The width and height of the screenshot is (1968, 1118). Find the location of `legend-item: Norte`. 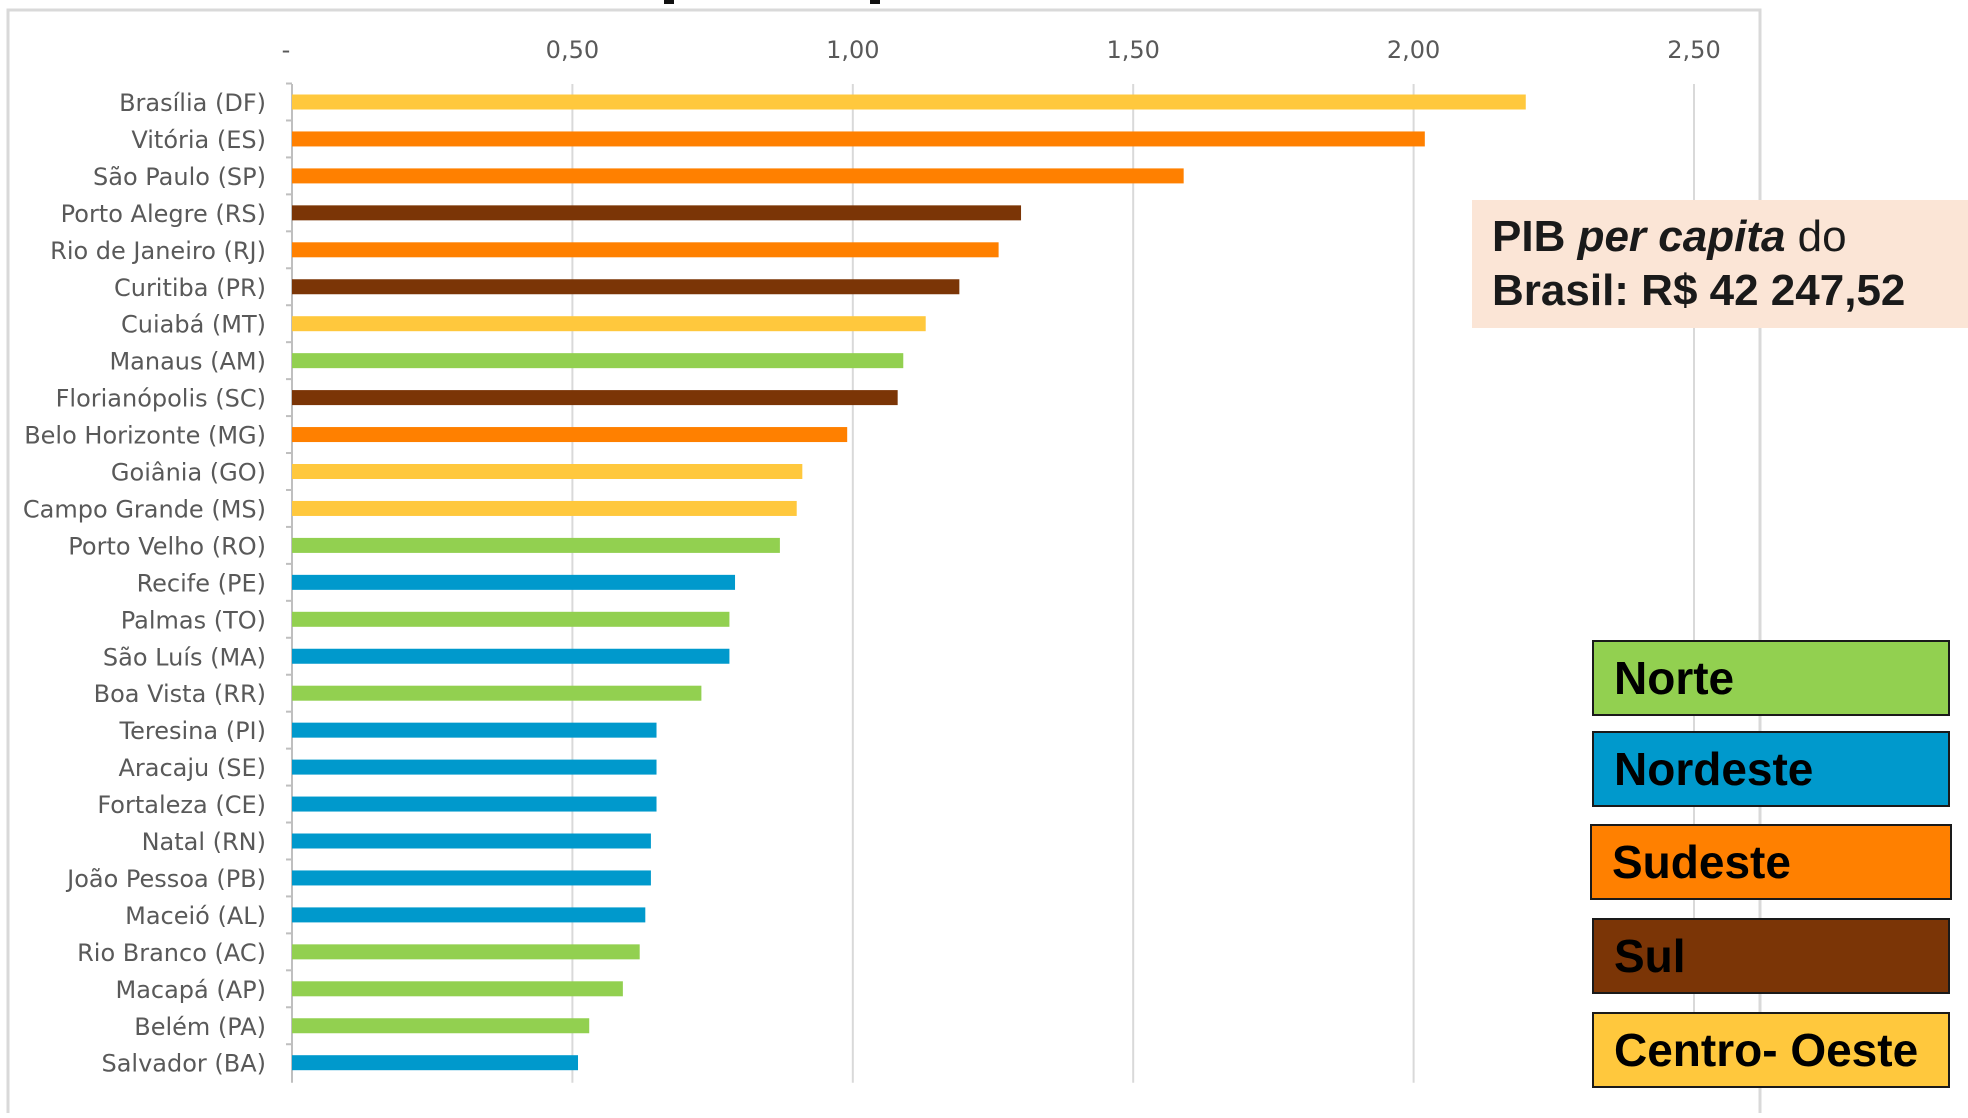

legend-item: Norte is located at coordinates (1771, 678).